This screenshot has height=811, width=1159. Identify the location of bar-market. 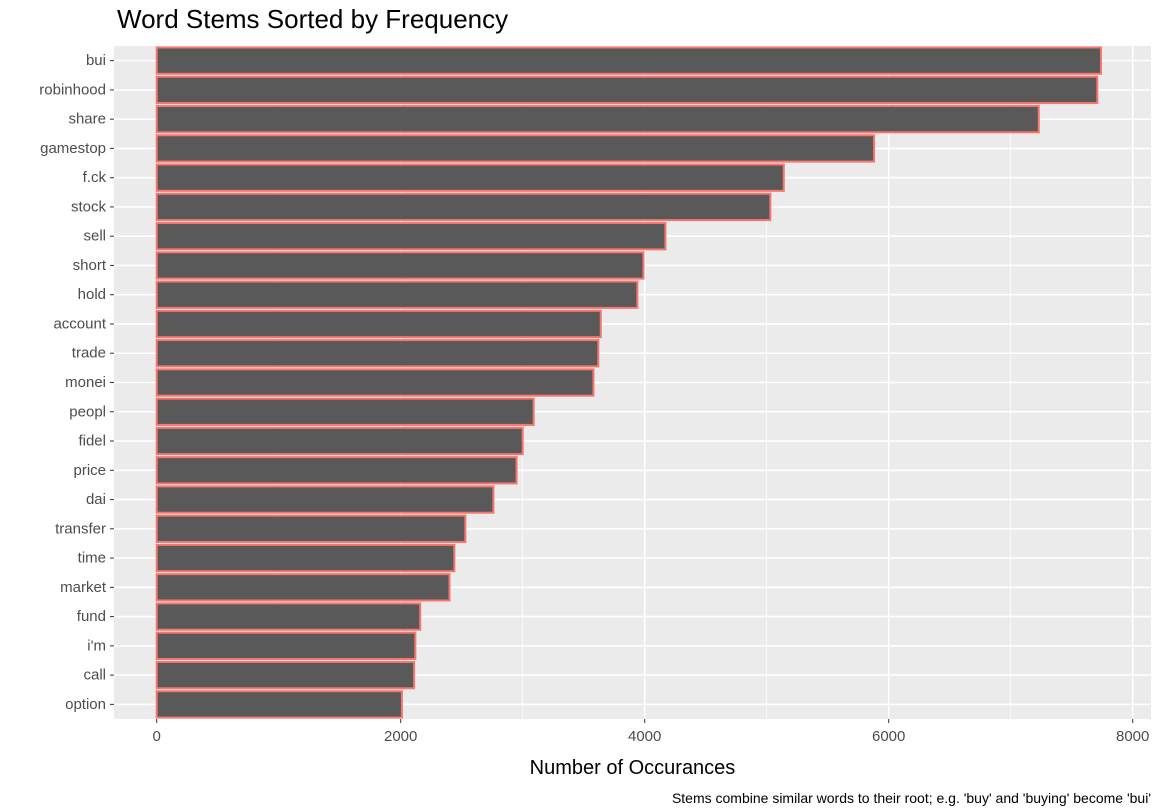
(303, 587).